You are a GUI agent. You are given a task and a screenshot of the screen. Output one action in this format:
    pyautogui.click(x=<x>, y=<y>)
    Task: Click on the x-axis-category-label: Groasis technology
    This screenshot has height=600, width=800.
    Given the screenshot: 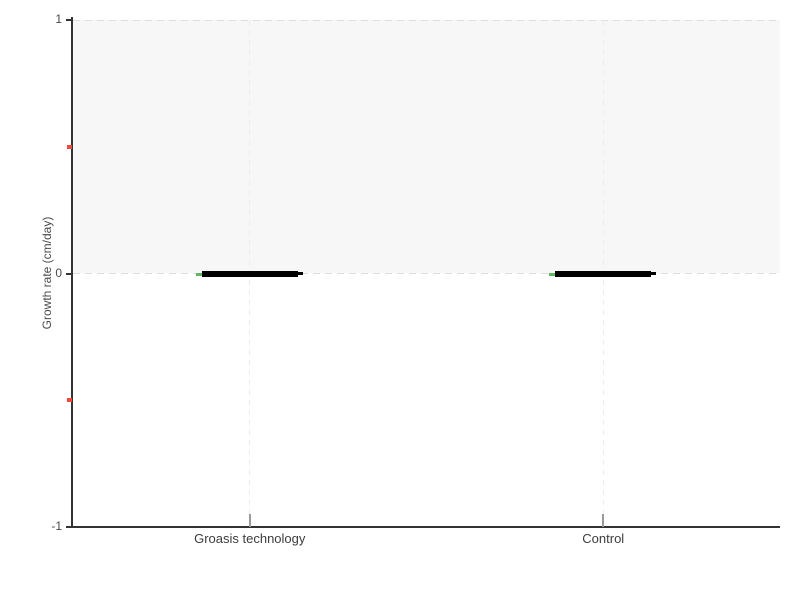 What is the action you would take?
    pyautogui.click(x=250, y=538)
    